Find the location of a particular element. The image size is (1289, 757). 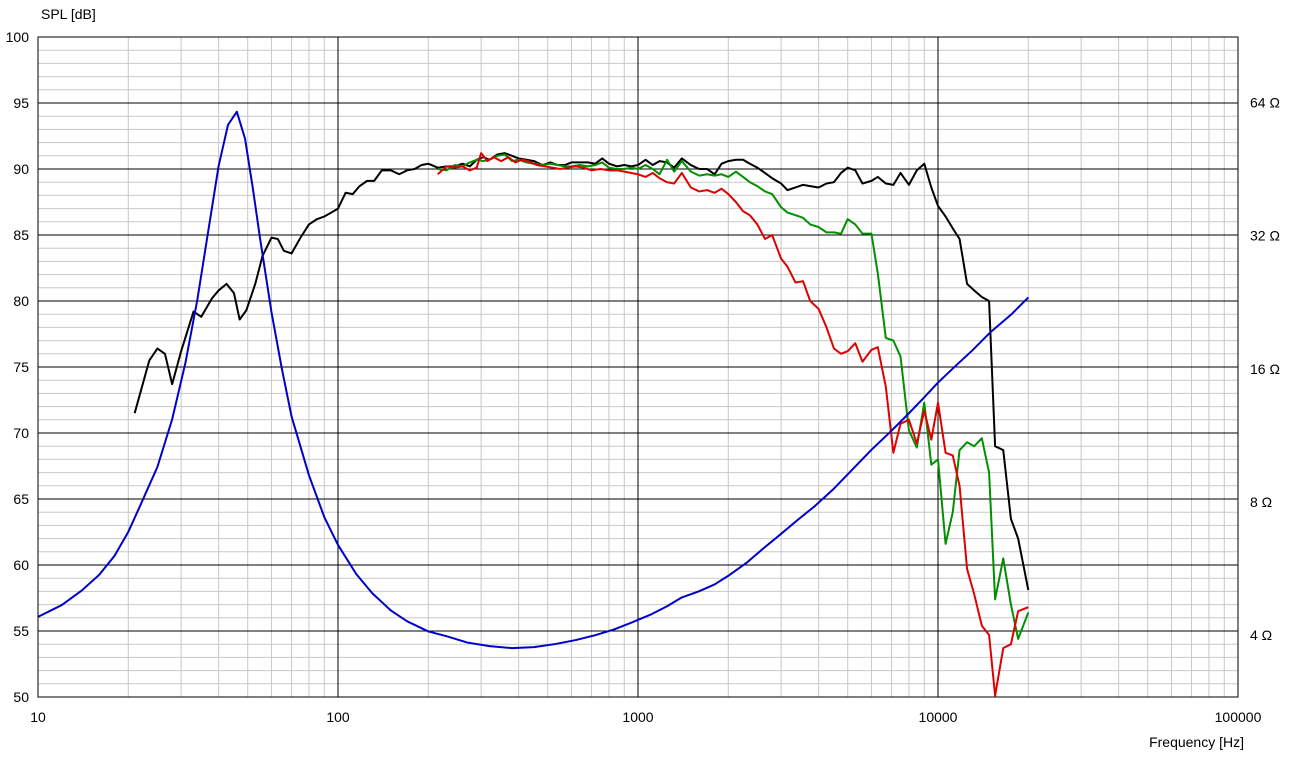

y2-axis-ticks: 4 Ω 8 Ω 16 Ω 32 Ω 64 Ω is located at coordinates (1265, 369).